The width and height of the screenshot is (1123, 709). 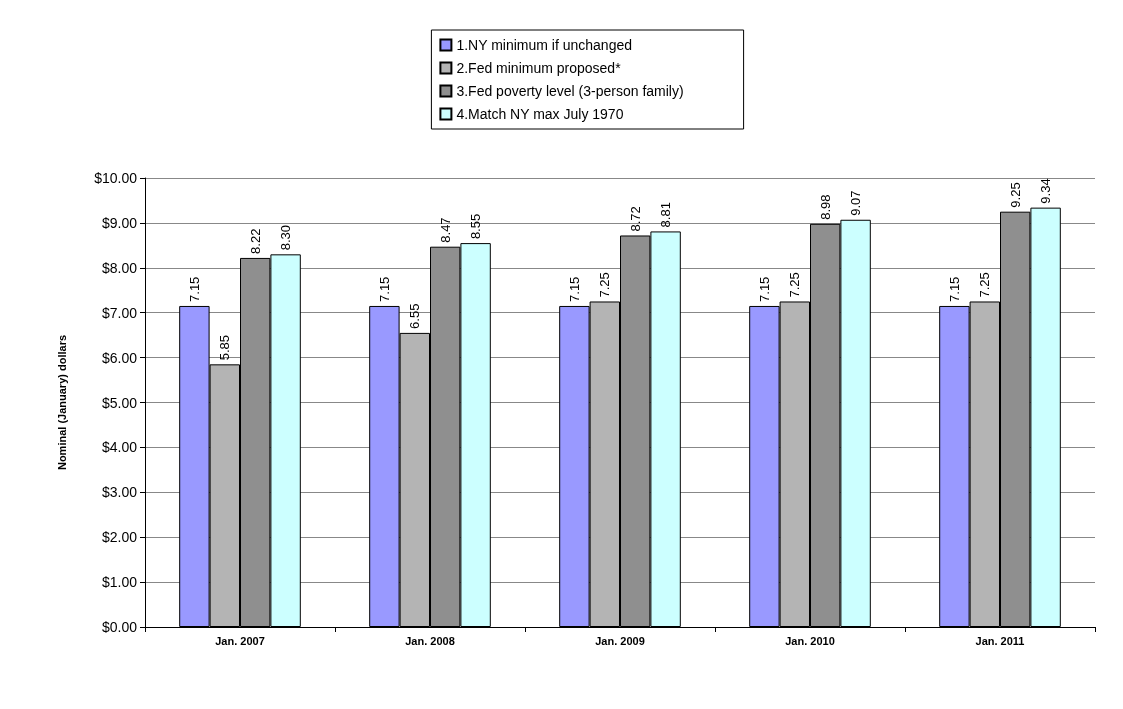 What do you see at coordinates (856, 203) in the screenshot?
I see `data-label: 9.07` at bounding box center [856, 203].